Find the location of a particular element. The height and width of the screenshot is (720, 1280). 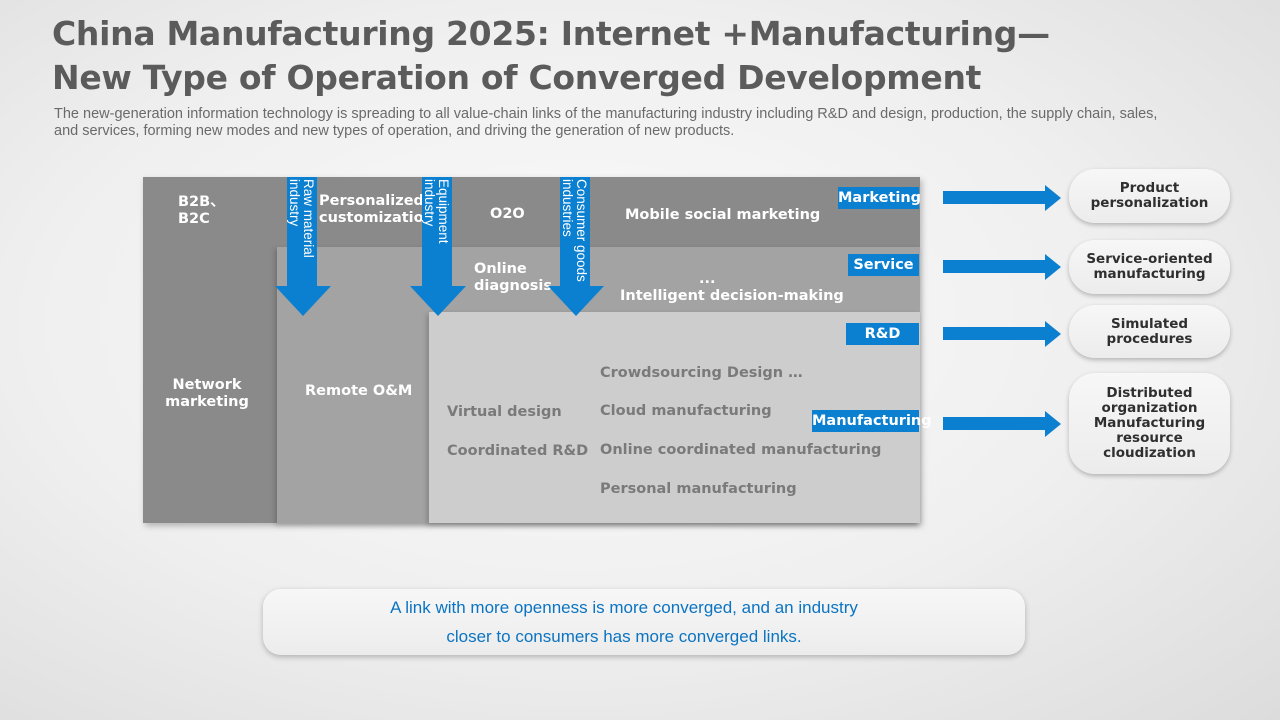

outcome-simulated-procedures: Simulated procedures is located at coordinates (1149, 331).